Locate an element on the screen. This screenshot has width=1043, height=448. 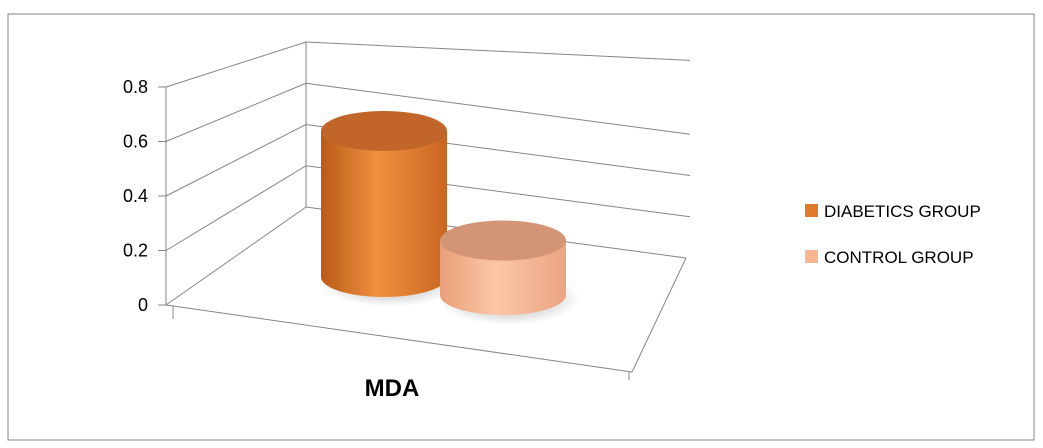
y-axis-ticks: 0 0.2 0.4 0.6 0.8 is located at coordinates (144, 196).